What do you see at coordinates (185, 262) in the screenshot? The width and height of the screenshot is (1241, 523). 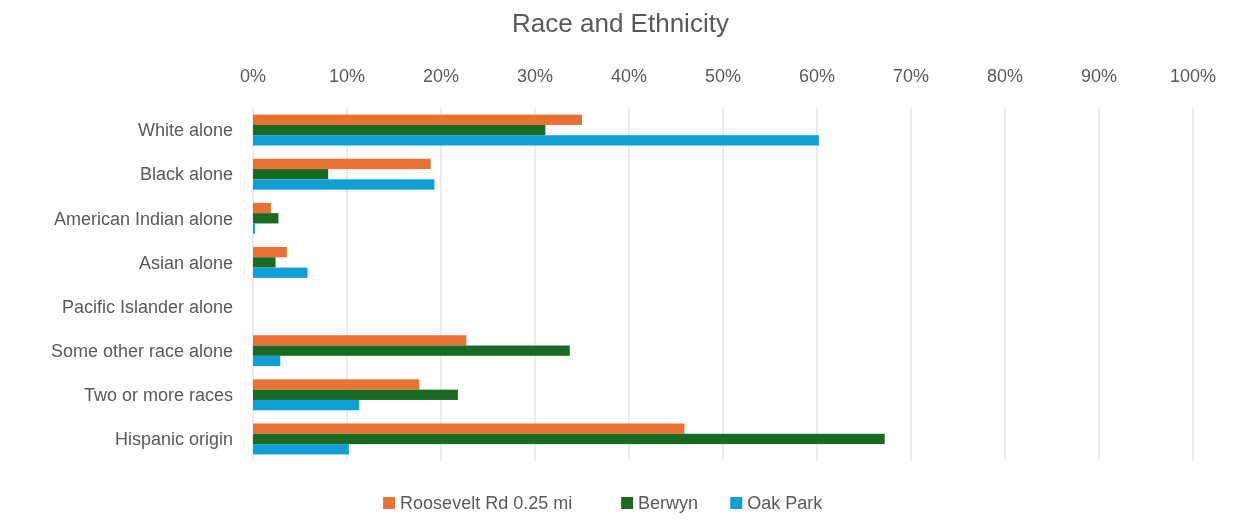 I see `y-tick-label: Asian alone` at bounding box center [185, 262].